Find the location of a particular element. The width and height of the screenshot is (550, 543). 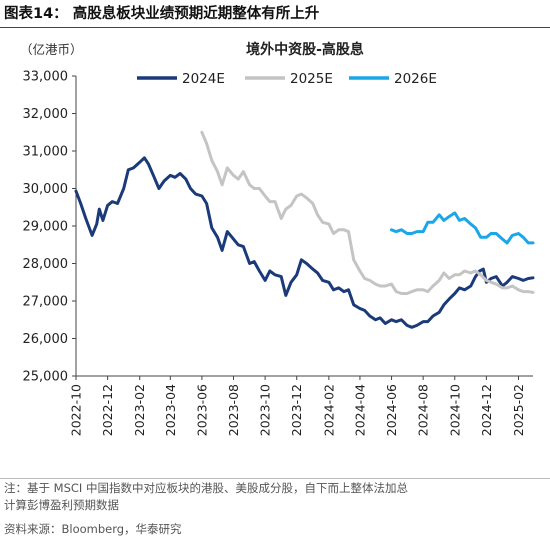

x-tick-label: 2023-12 is located at coordinates (296, 410).